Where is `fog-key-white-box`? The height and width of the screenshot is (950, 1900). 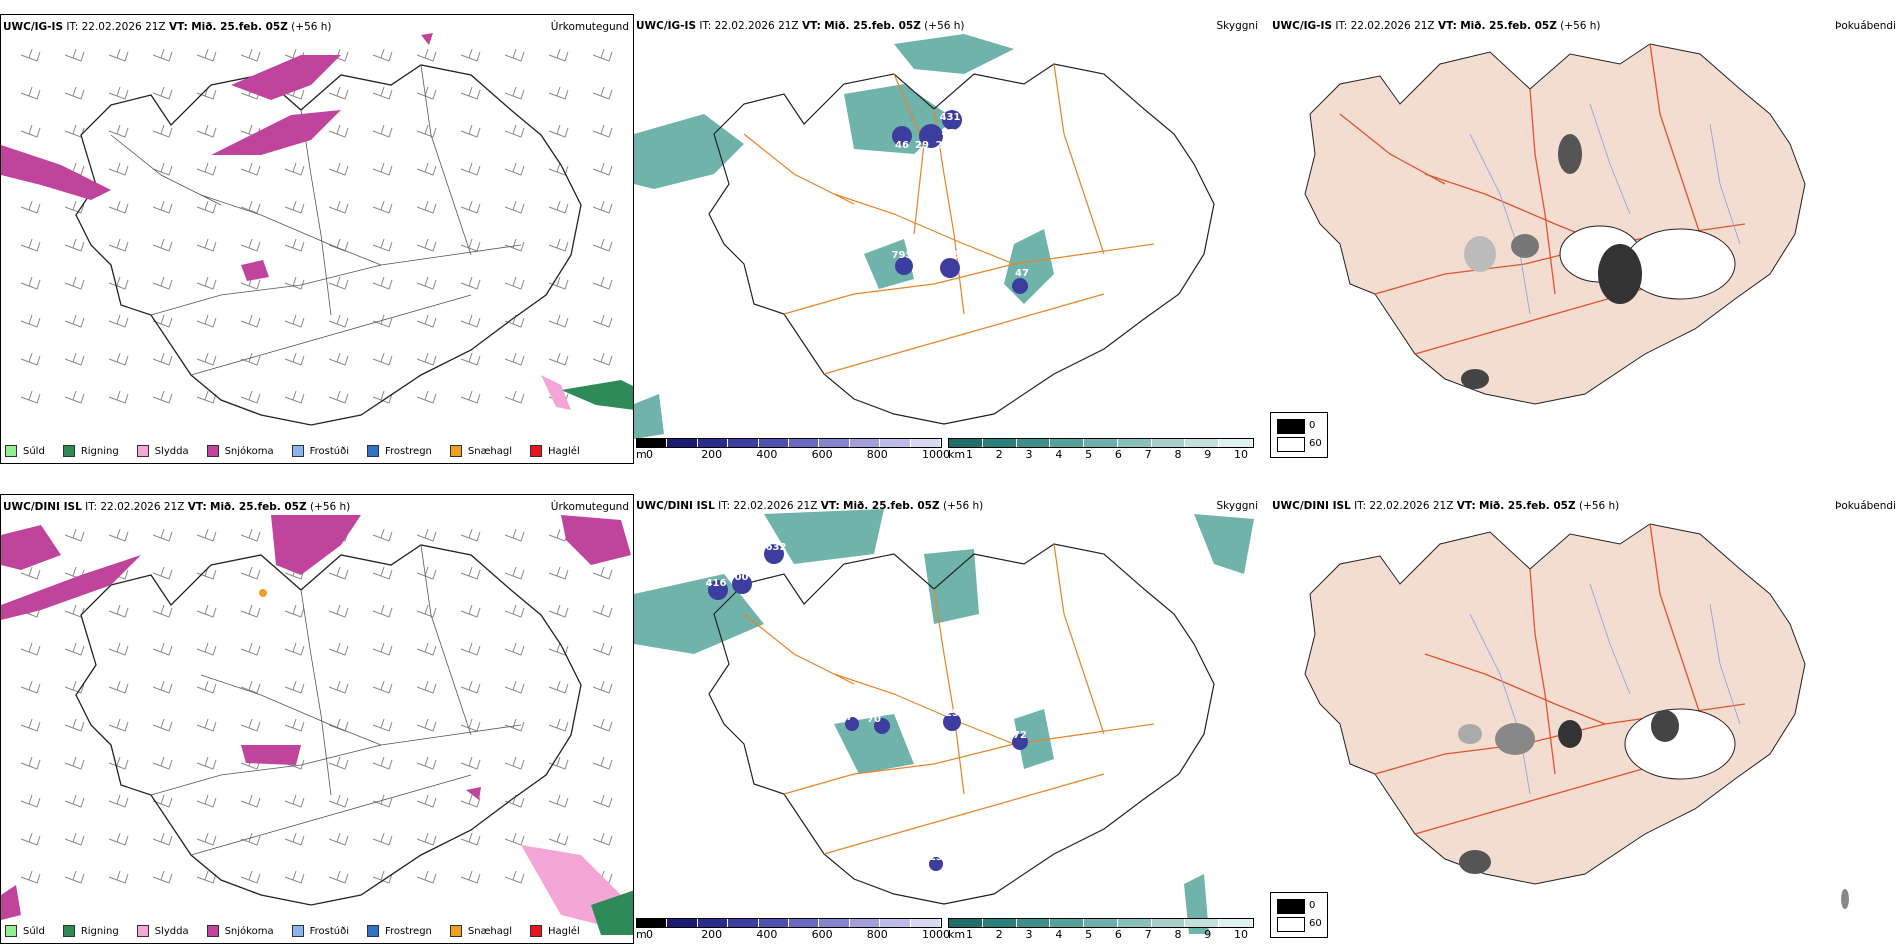
fog-key-white-box is located at coordinates (1291, 444).